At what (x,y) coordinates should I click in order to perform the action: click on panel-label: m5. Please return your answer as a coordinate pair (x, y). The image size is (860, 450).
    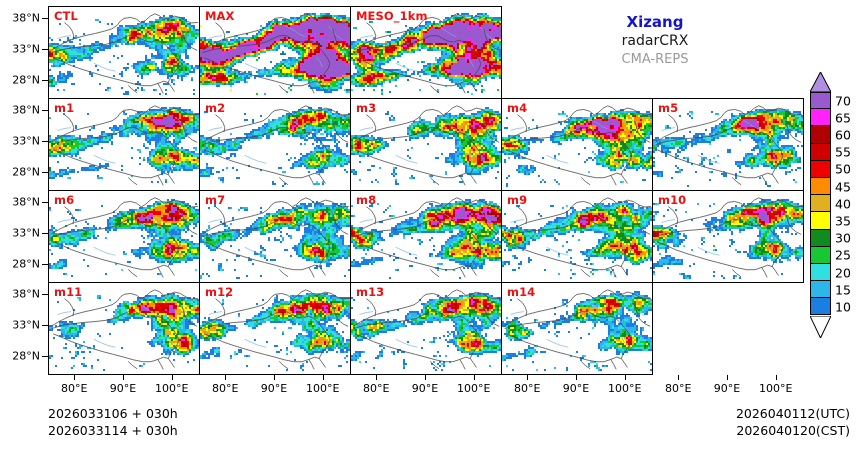
    Looking at the image, I should click on (668, 108).